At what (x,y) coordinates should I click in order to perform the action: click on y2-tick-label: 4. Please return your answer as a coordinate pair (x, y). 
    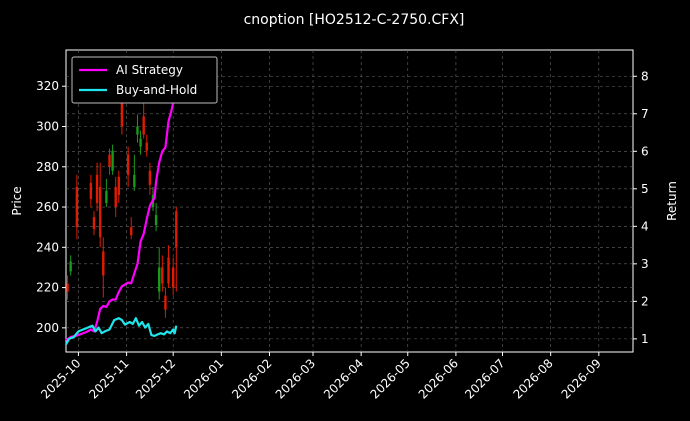
    Looking at the image, I should click on (645, 226).